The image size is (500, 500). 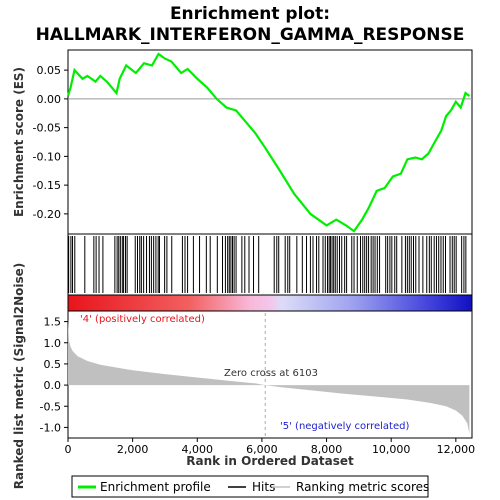 I want to click on zero-cross-label: Zero cross at 6103, so click(x=271, y=373).